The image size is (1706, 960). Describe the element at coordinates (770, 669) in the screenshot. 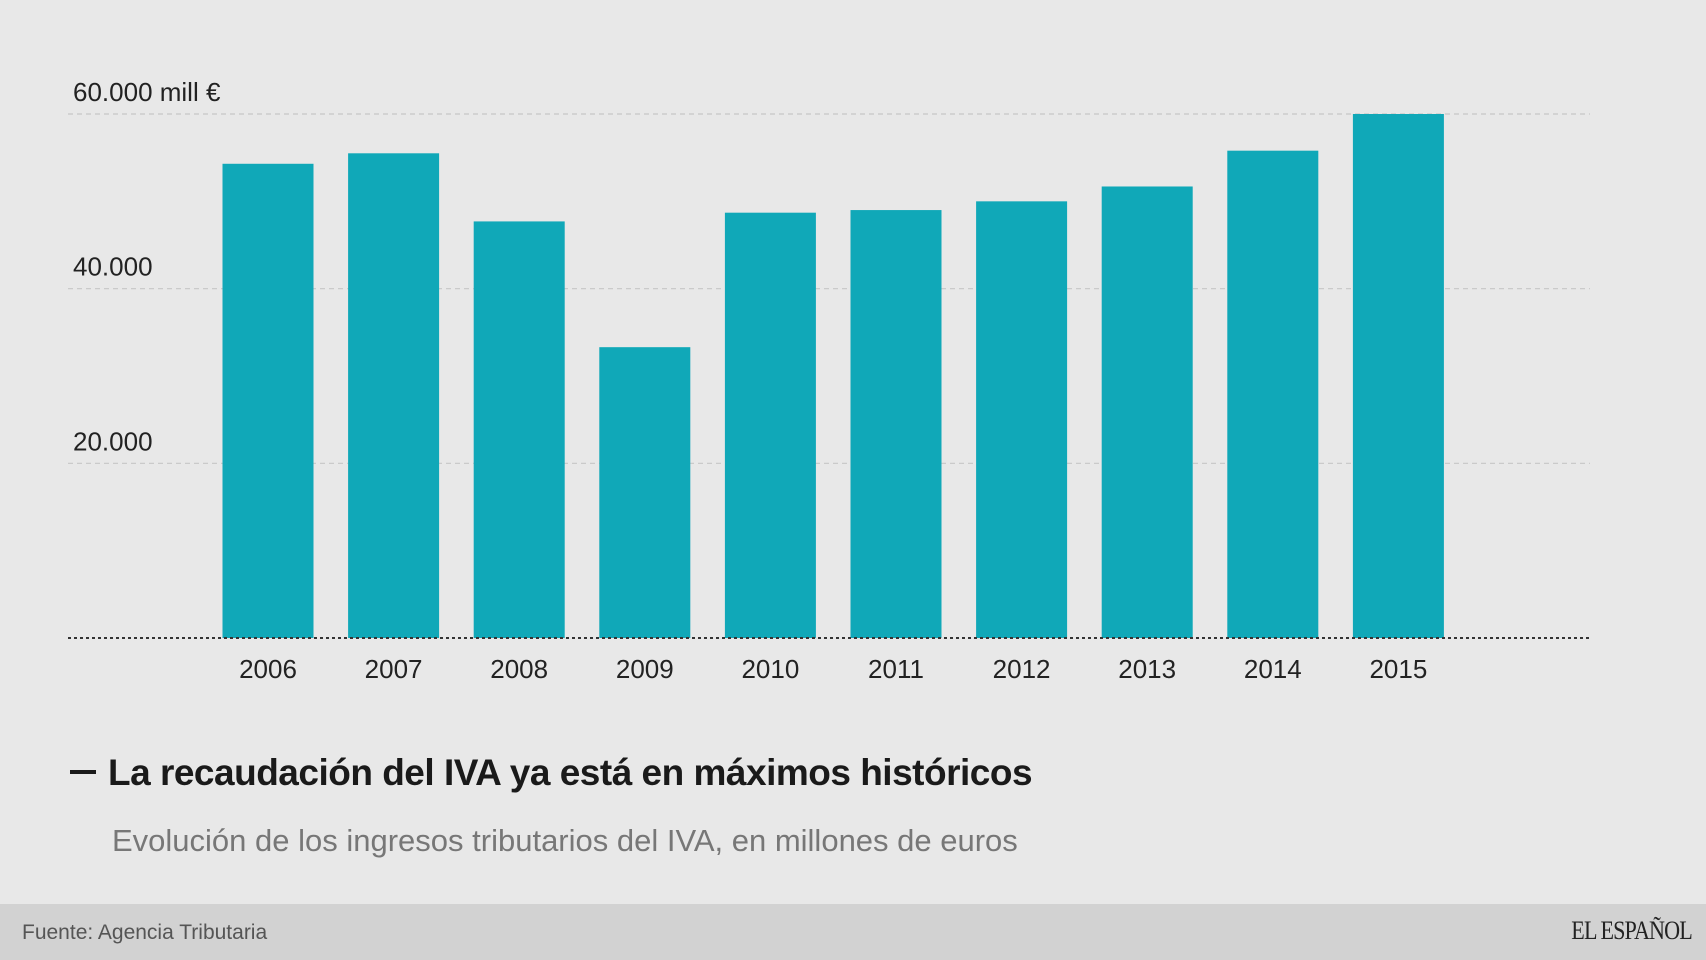

I see `x-tick-label: 2010` at that location.